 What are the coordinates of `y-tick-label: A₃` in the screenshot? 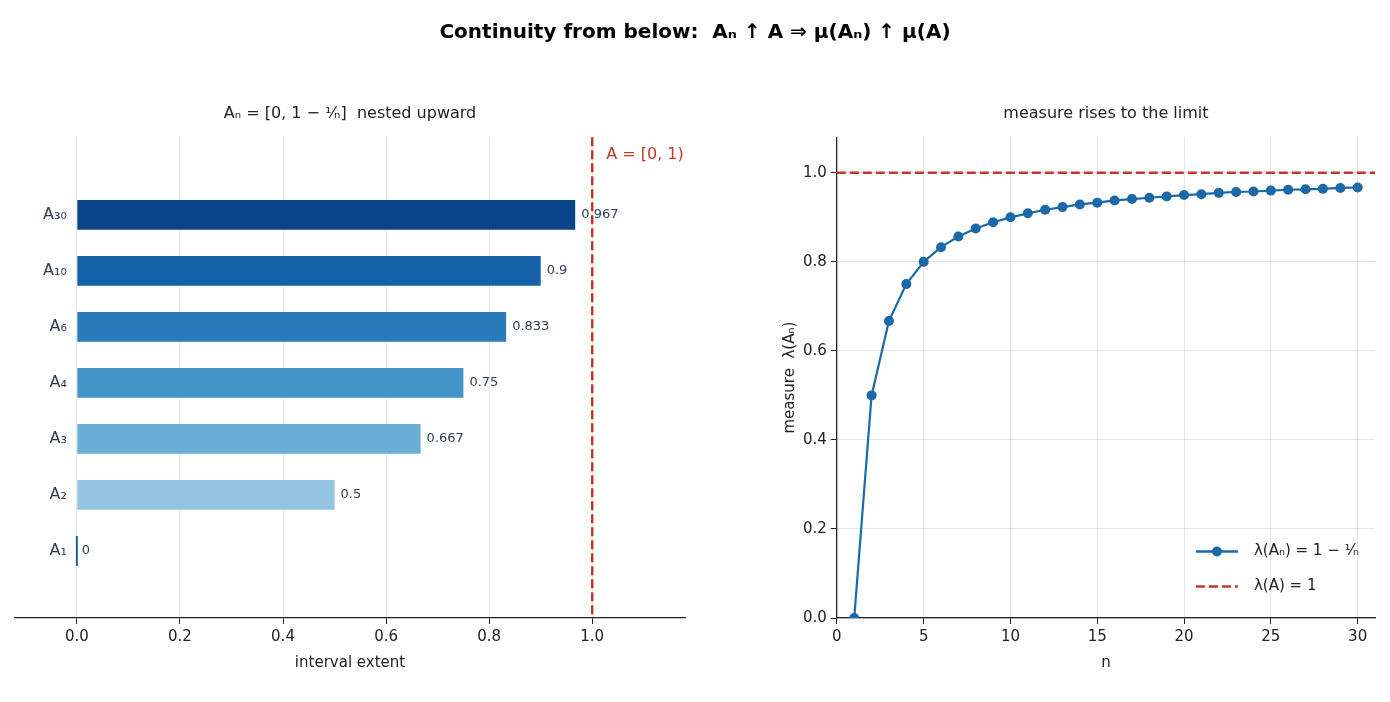 It's located at (58, 438).